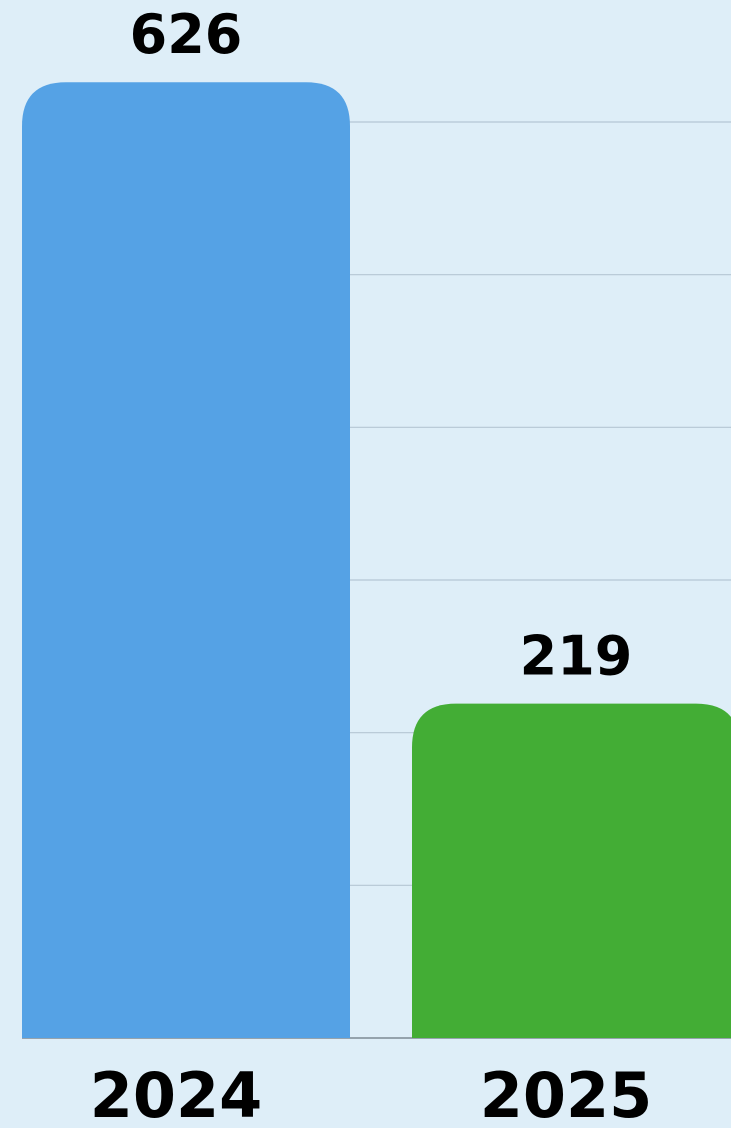  What do you see at coordinates (576, 655) in the screenshot?
I see `value-label: 219` at bounding box center [576, 655].